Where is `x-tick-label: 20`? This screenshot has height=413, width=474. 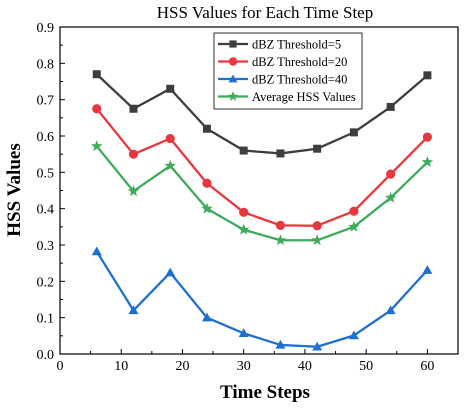 x-tick-label: 20 is located at coordinates (182, 366).